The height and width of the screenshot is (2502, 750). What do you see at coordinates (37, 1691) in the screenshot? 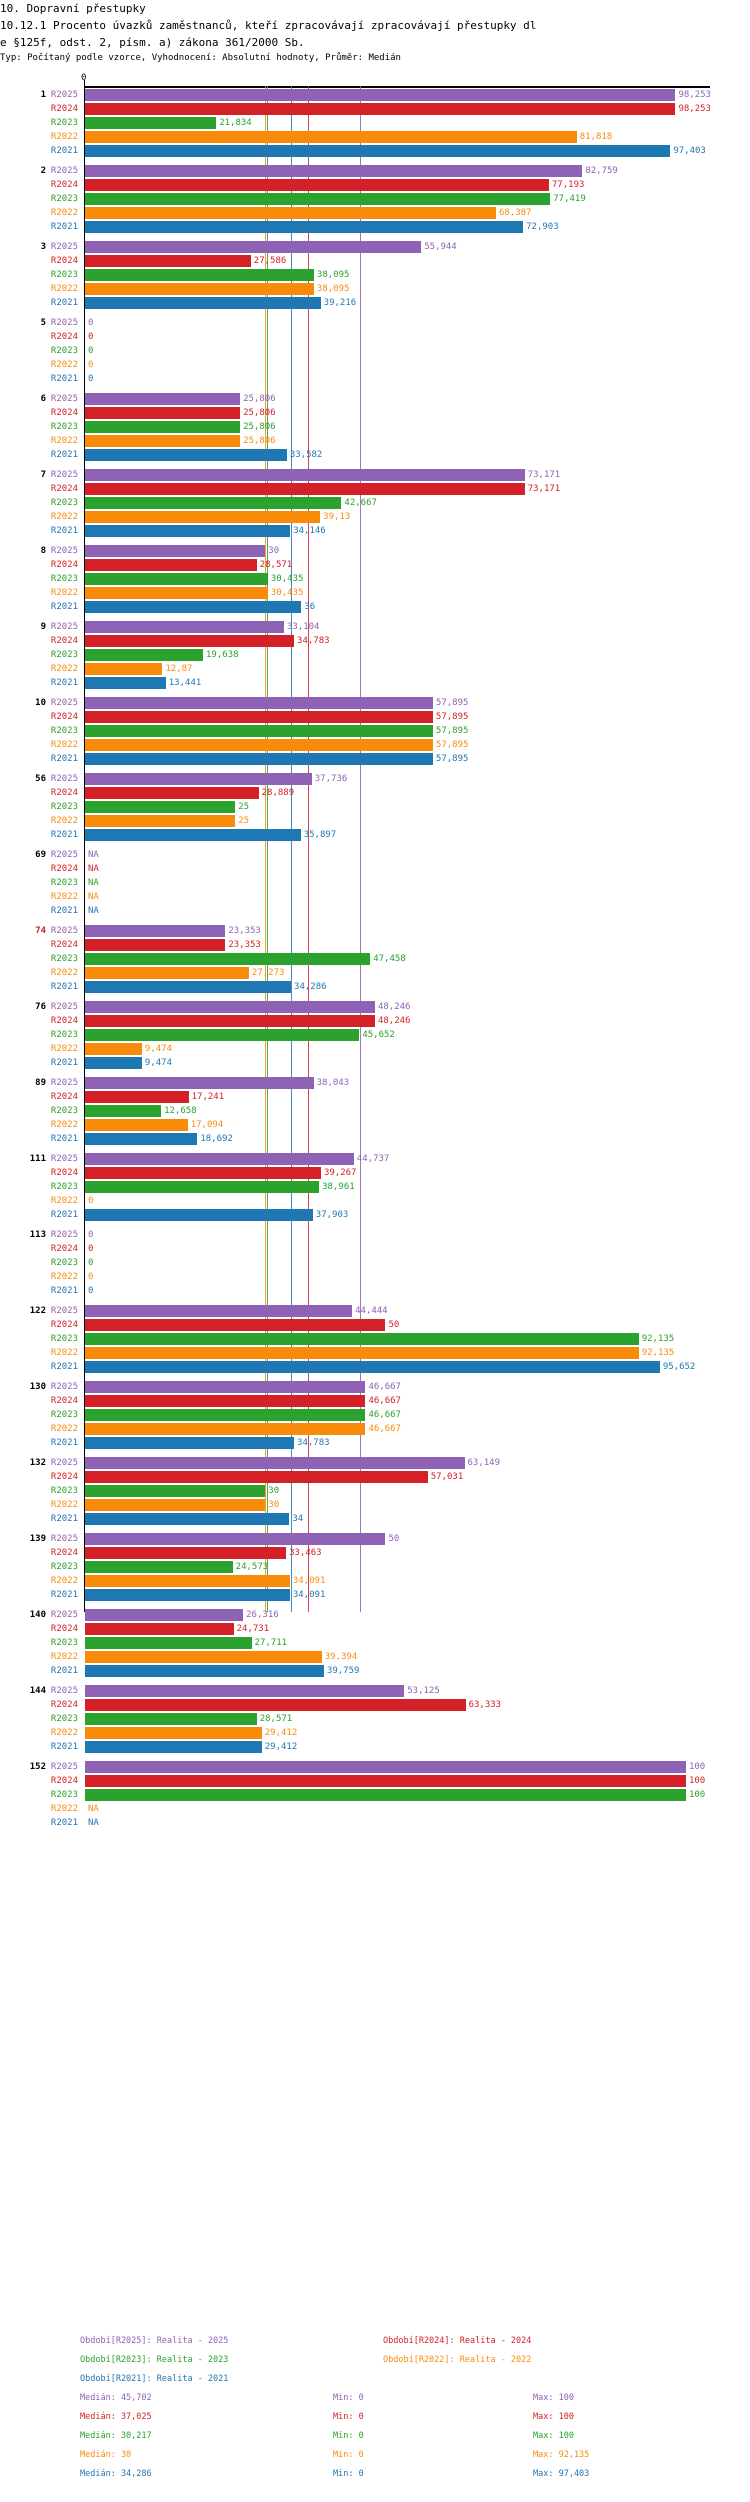
I see `group-label: 144` at bounding box center [37, 1691].